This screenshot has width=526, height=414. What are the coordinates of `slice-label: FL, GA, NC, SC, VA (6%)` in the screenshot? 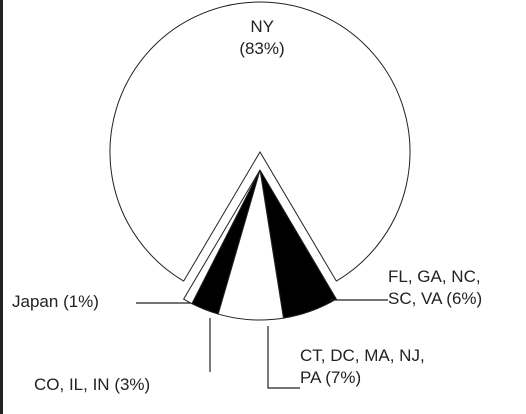 It's located at (447, 288).